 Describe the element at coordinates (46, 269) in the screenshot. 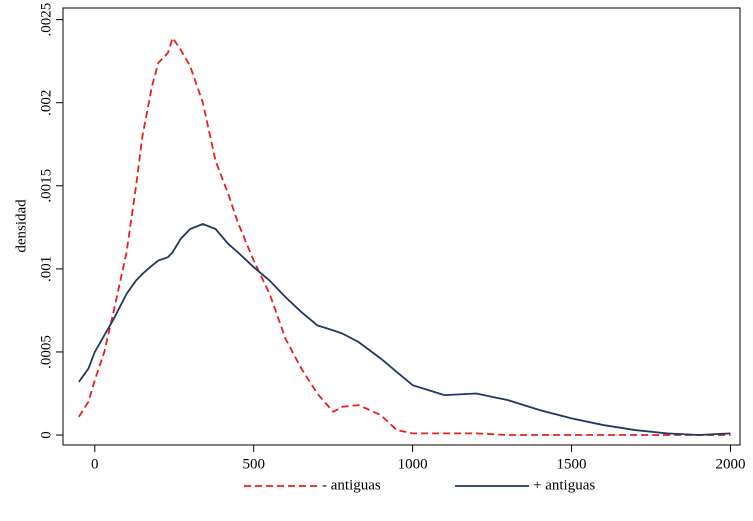

I see `y-tick-label: .001` at that location.